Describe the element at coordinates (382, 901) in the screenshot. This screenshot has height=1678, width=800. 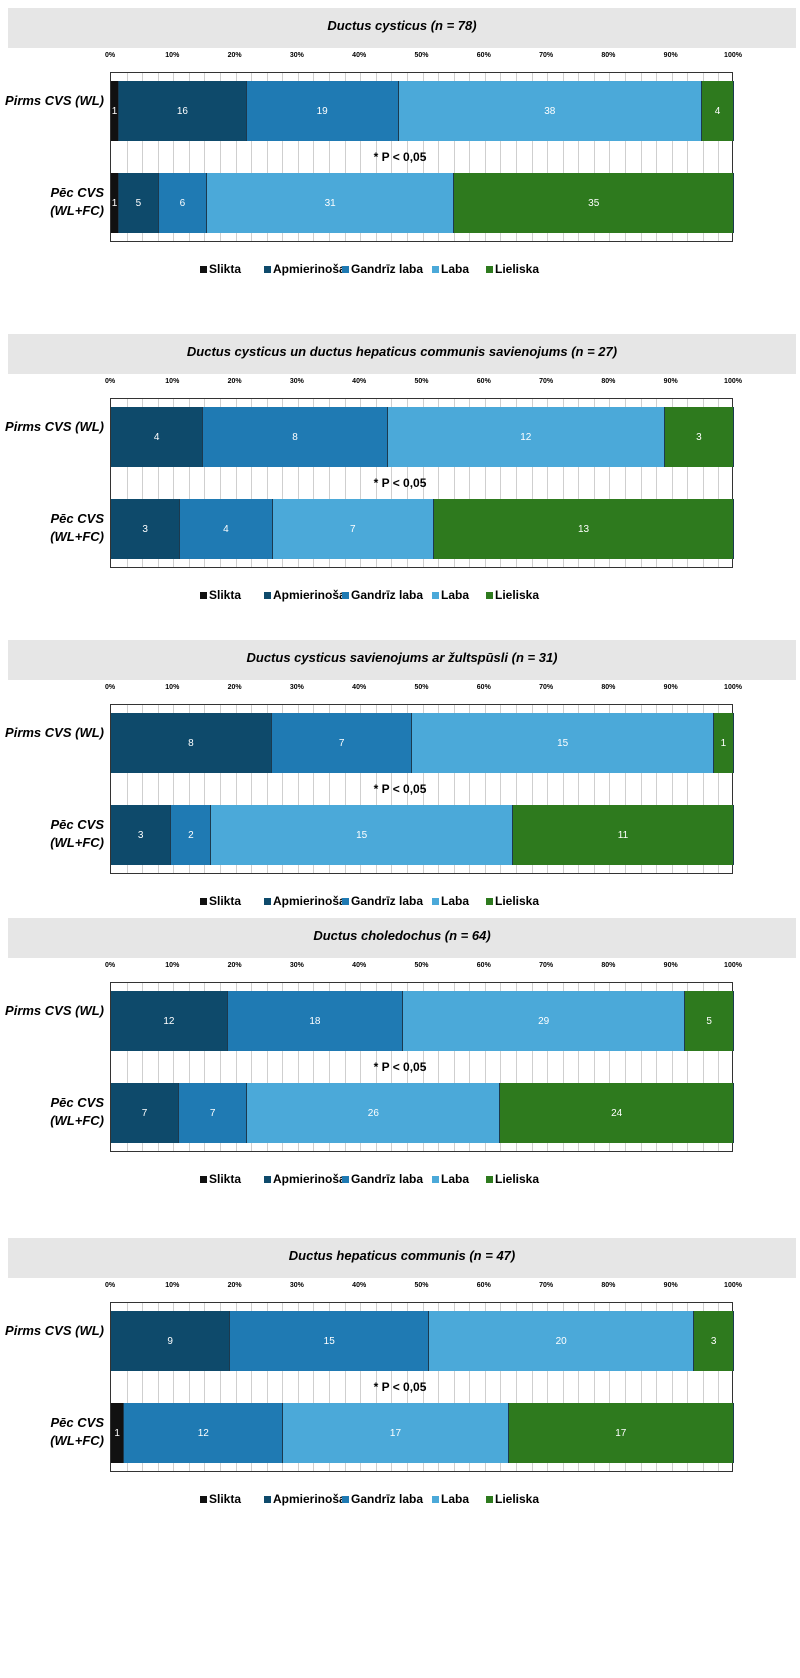
I see `legend-item-gandriz_laba: Gandrīz laba` at that location.